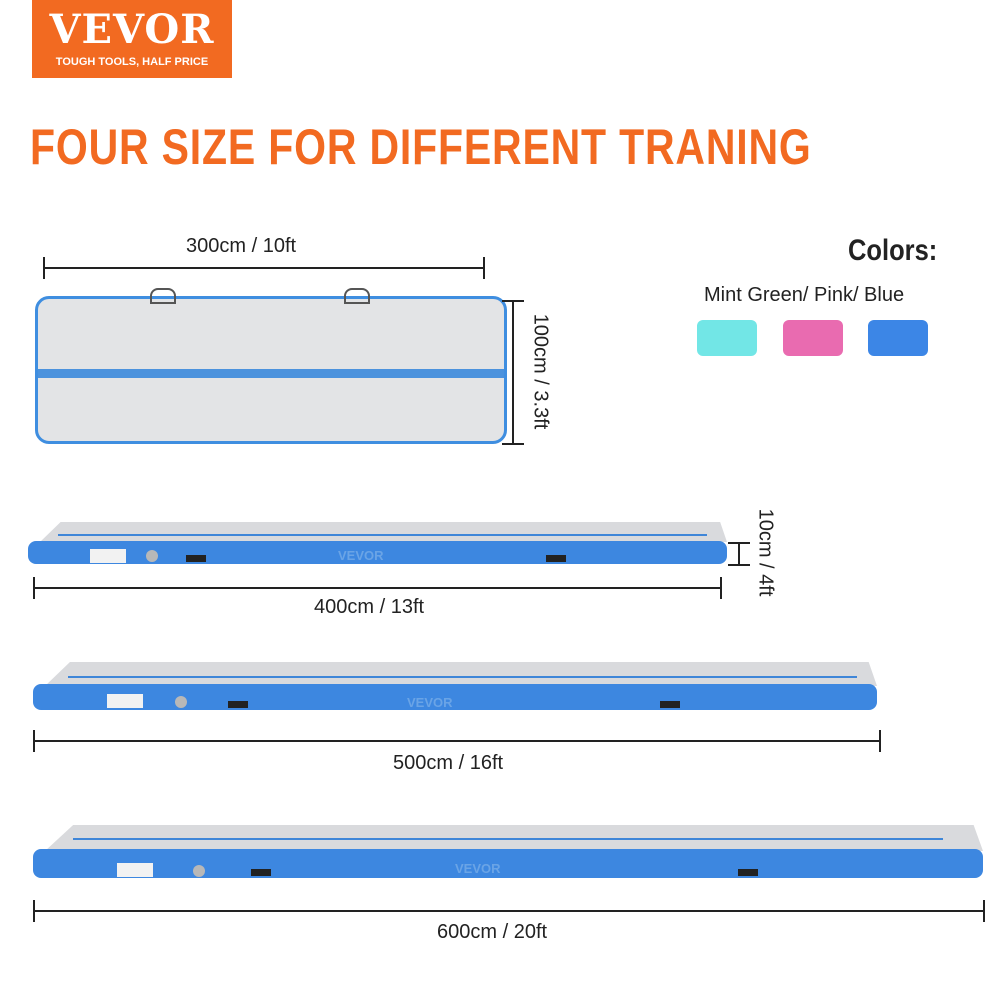 Image resolution: width=1000 pixels, height=1000 pixels. What do you see at coordinates (241, 246) in the screenshot?
I see `width-label: 300cm / 10ft` at bounding box center [241, 246].